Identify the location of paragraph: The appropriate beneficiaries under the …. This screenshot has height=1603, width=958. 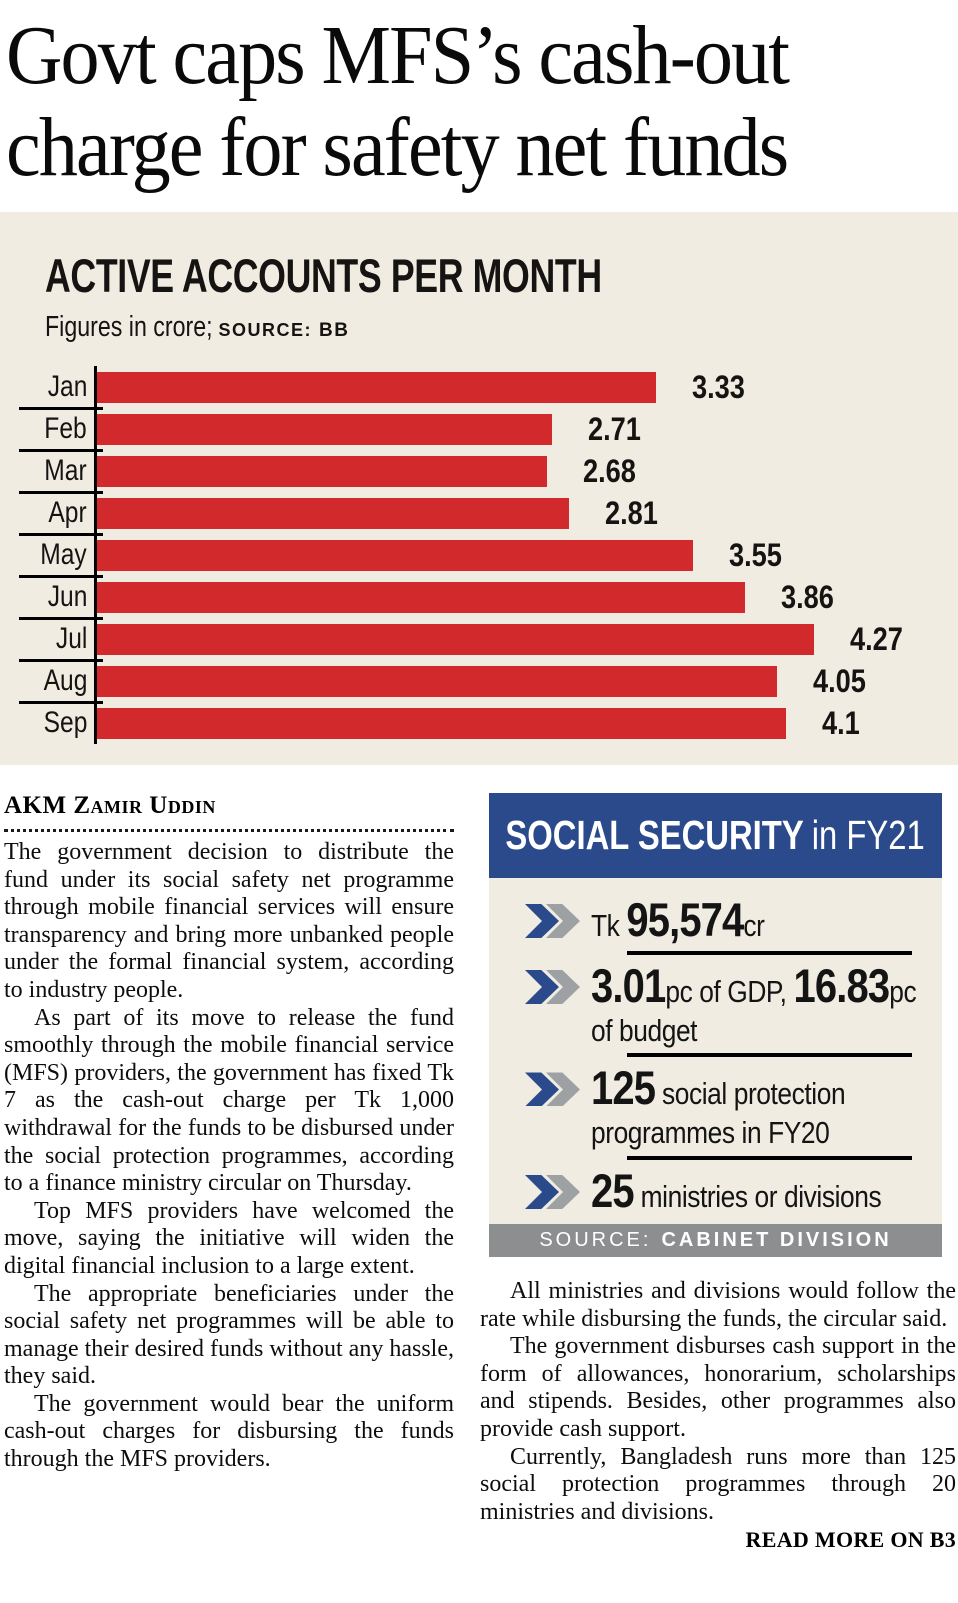
(229, 1335).